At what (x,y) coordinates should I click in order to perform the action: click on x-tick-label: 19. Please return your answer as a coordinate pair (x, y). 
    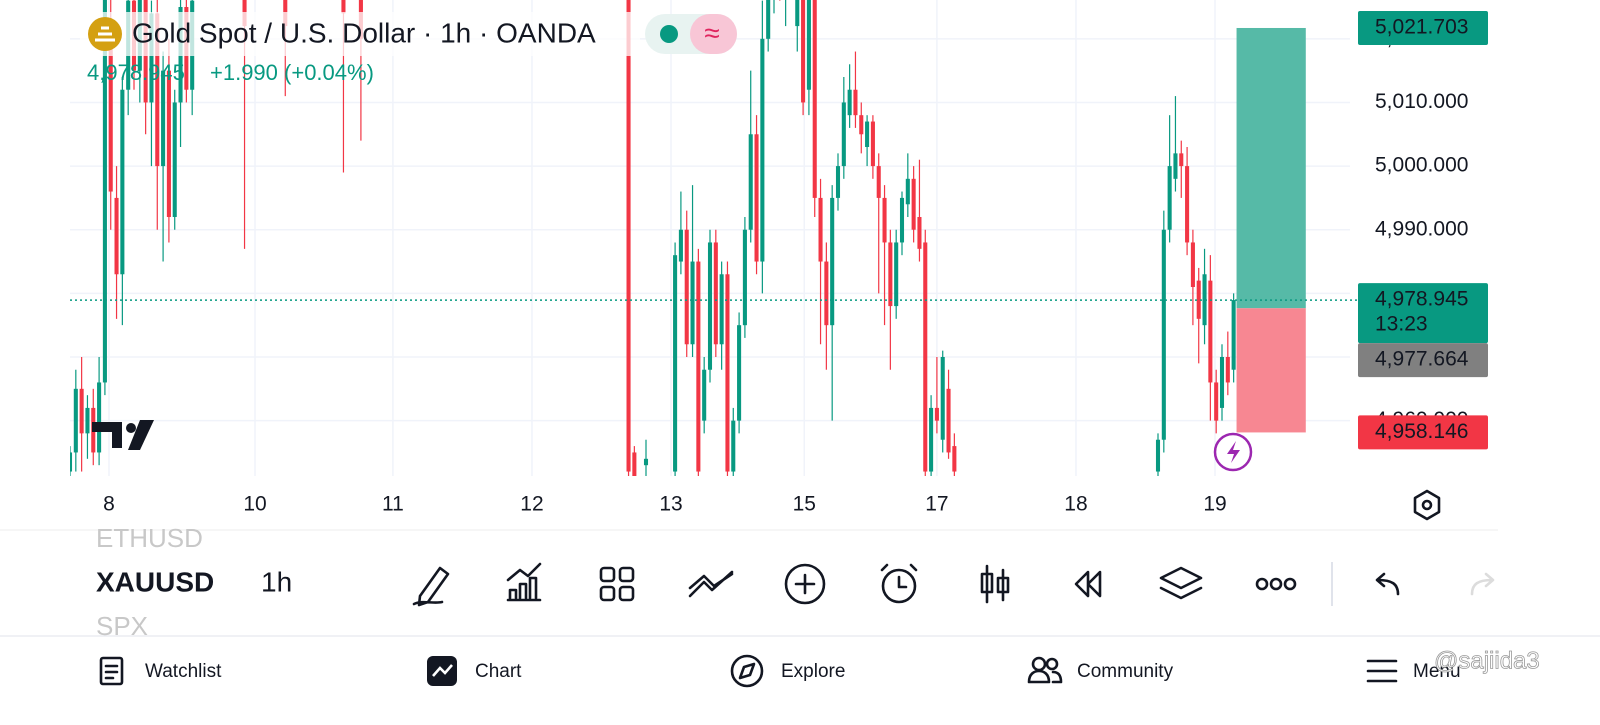
    Looking at the image, I should click on (1214, 504).